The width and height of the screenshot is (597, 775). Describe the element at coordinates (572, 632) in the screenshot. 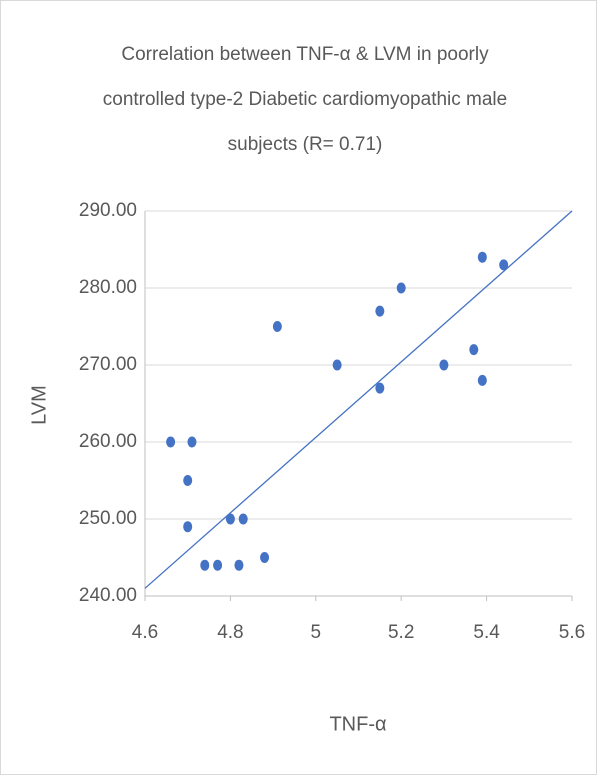

I see `x-tick-label: 5.6` at that location.